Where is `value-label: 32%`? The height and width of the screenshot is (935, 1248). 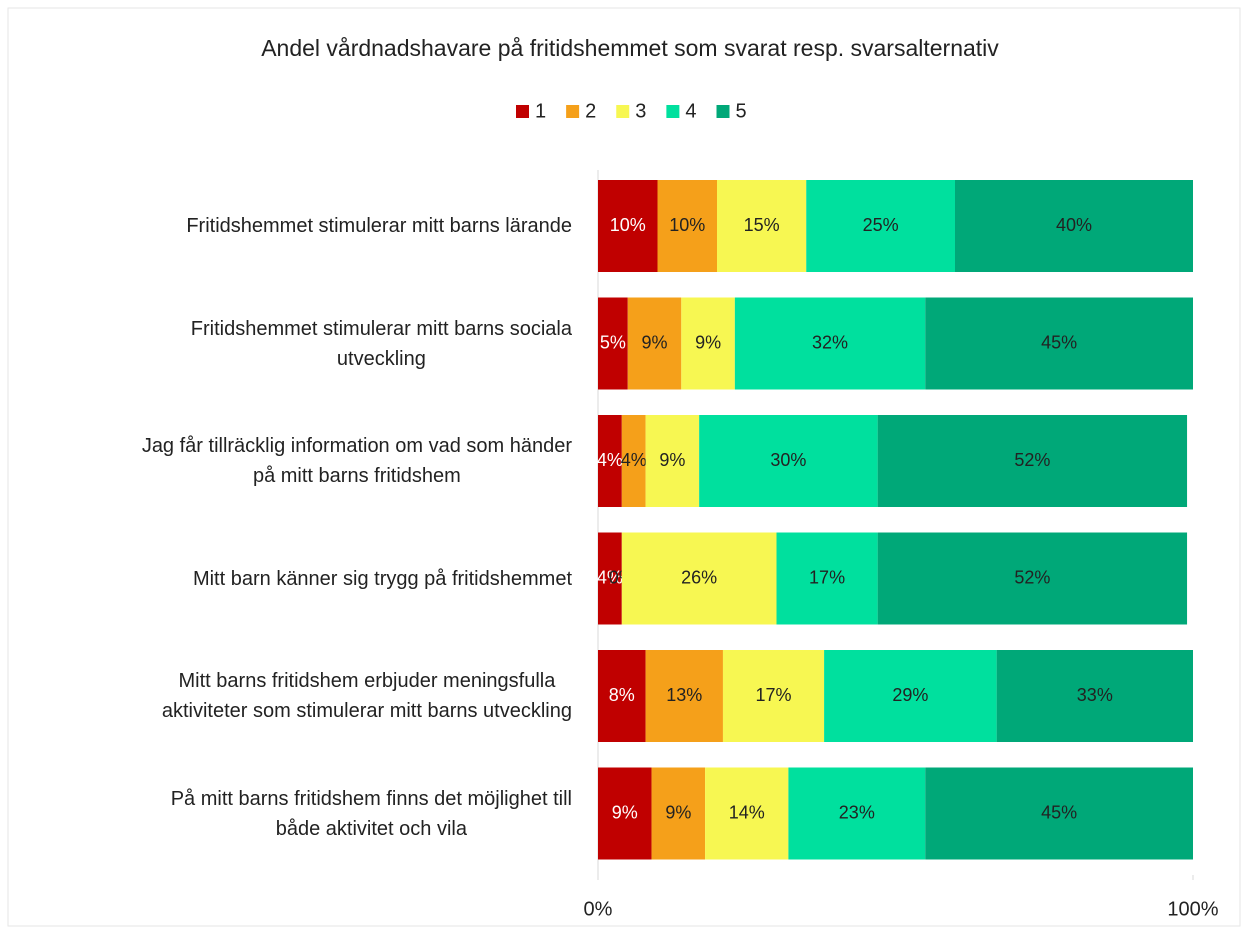
value-label: 32% is located at coordinates (830, 342).